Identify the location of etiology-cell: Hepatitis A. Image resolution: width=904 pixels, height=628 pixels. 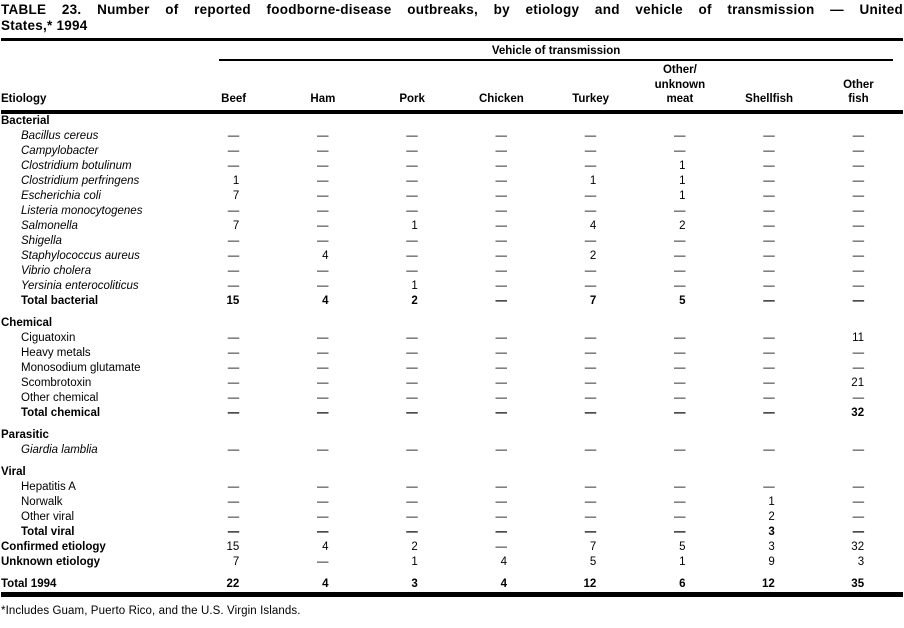
(48, 486).